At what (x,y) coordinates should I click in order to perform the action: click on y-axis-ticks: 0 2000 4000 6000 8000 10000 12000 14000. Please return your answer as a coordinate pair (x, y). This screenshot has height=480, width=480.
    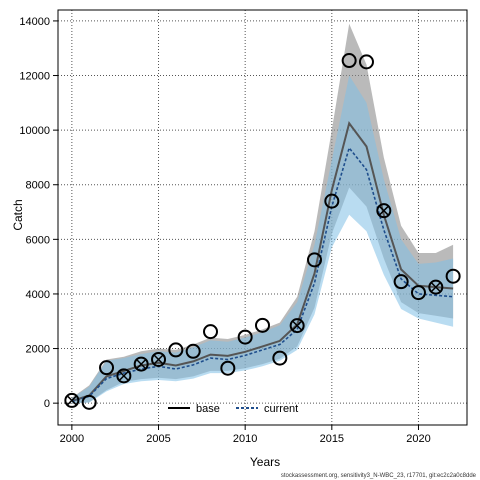
    Looking at the image, I should click on (38, 213).